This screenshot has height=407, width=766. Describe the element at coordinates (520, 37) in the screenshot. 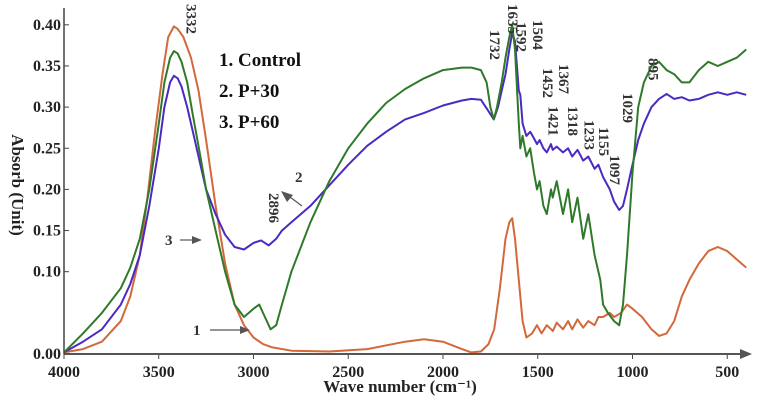

I see `peak-label-1592: 1592` at that location.